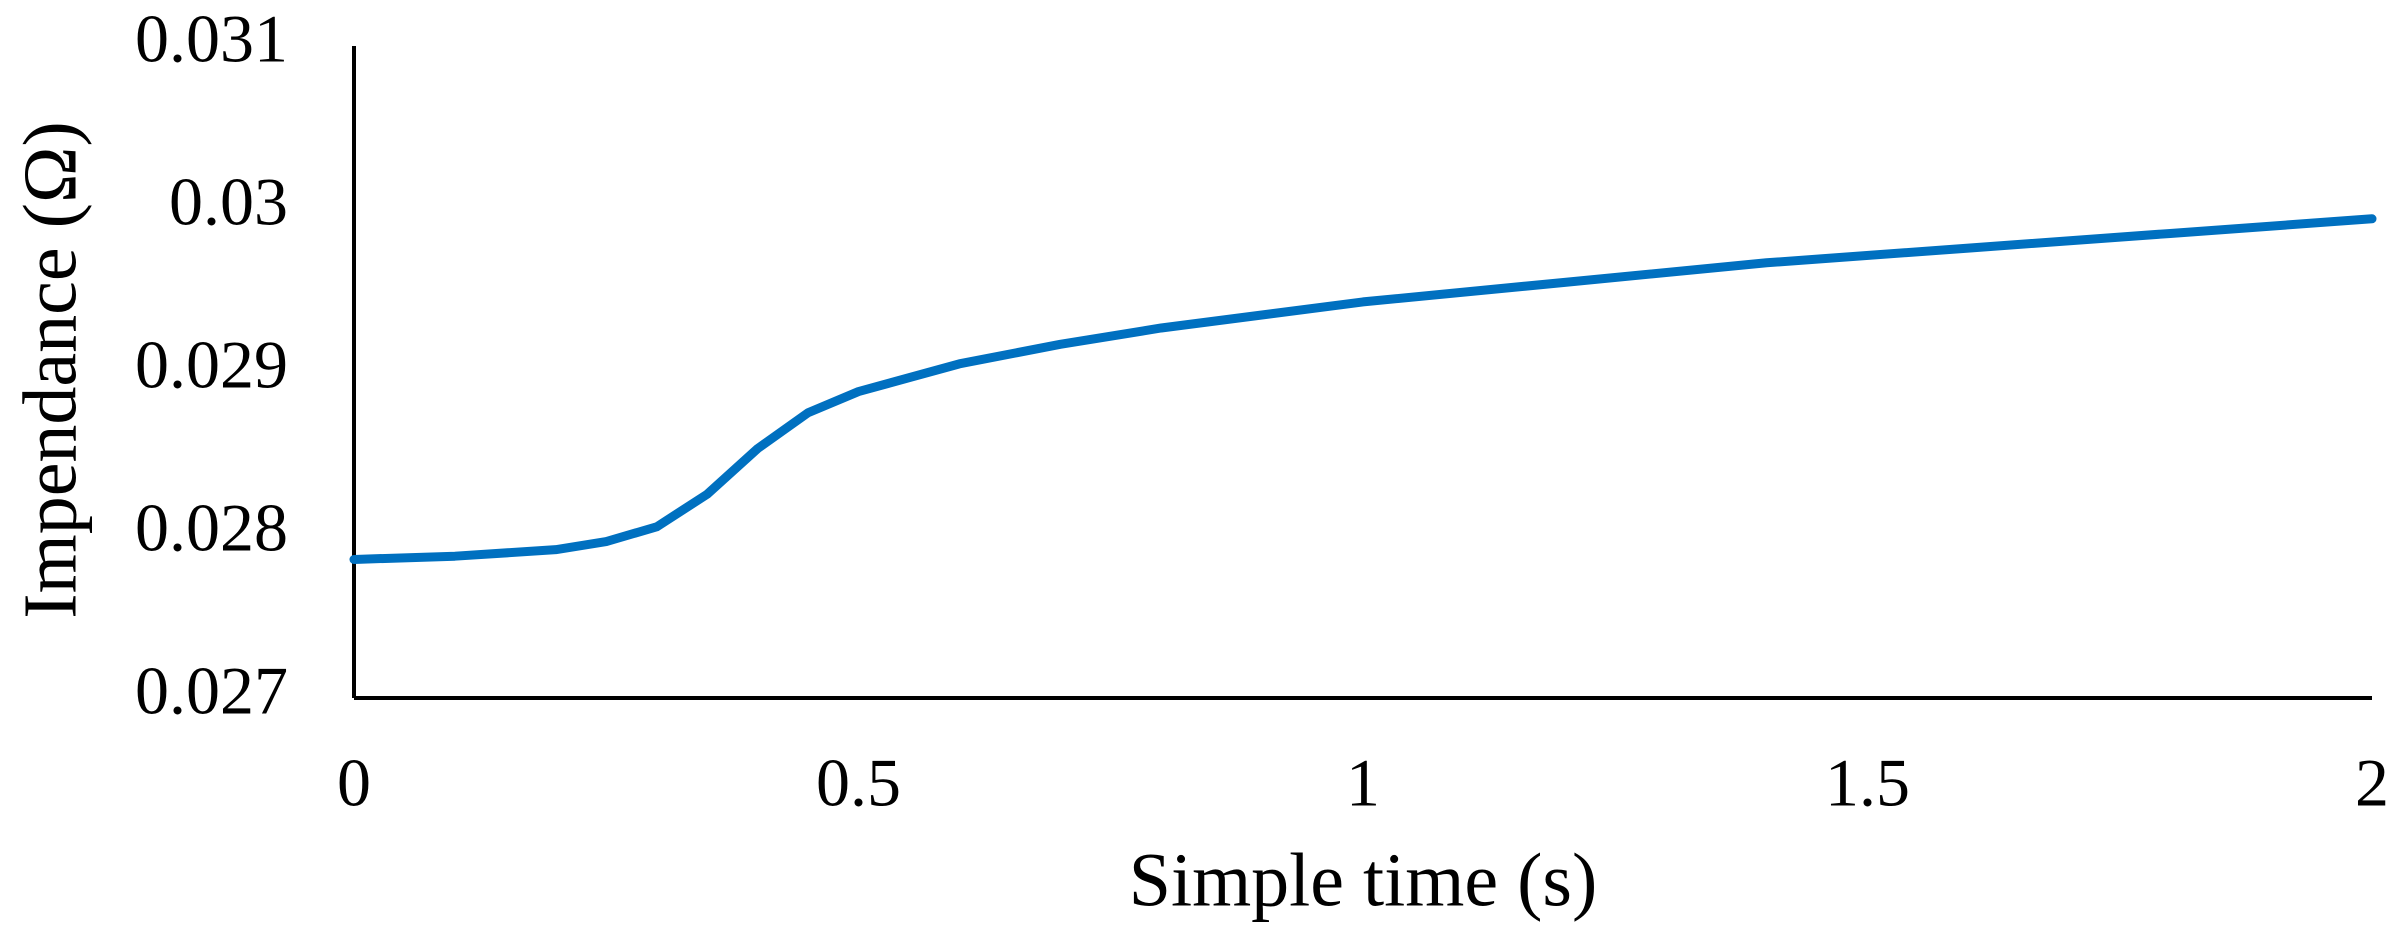 This screenshot has height=948, width=2401. What do you see at coordinates (50, 369) in the screenshot?
I see `y-axis-title: Impendance (Ω)` at bounding box center [50, 369].